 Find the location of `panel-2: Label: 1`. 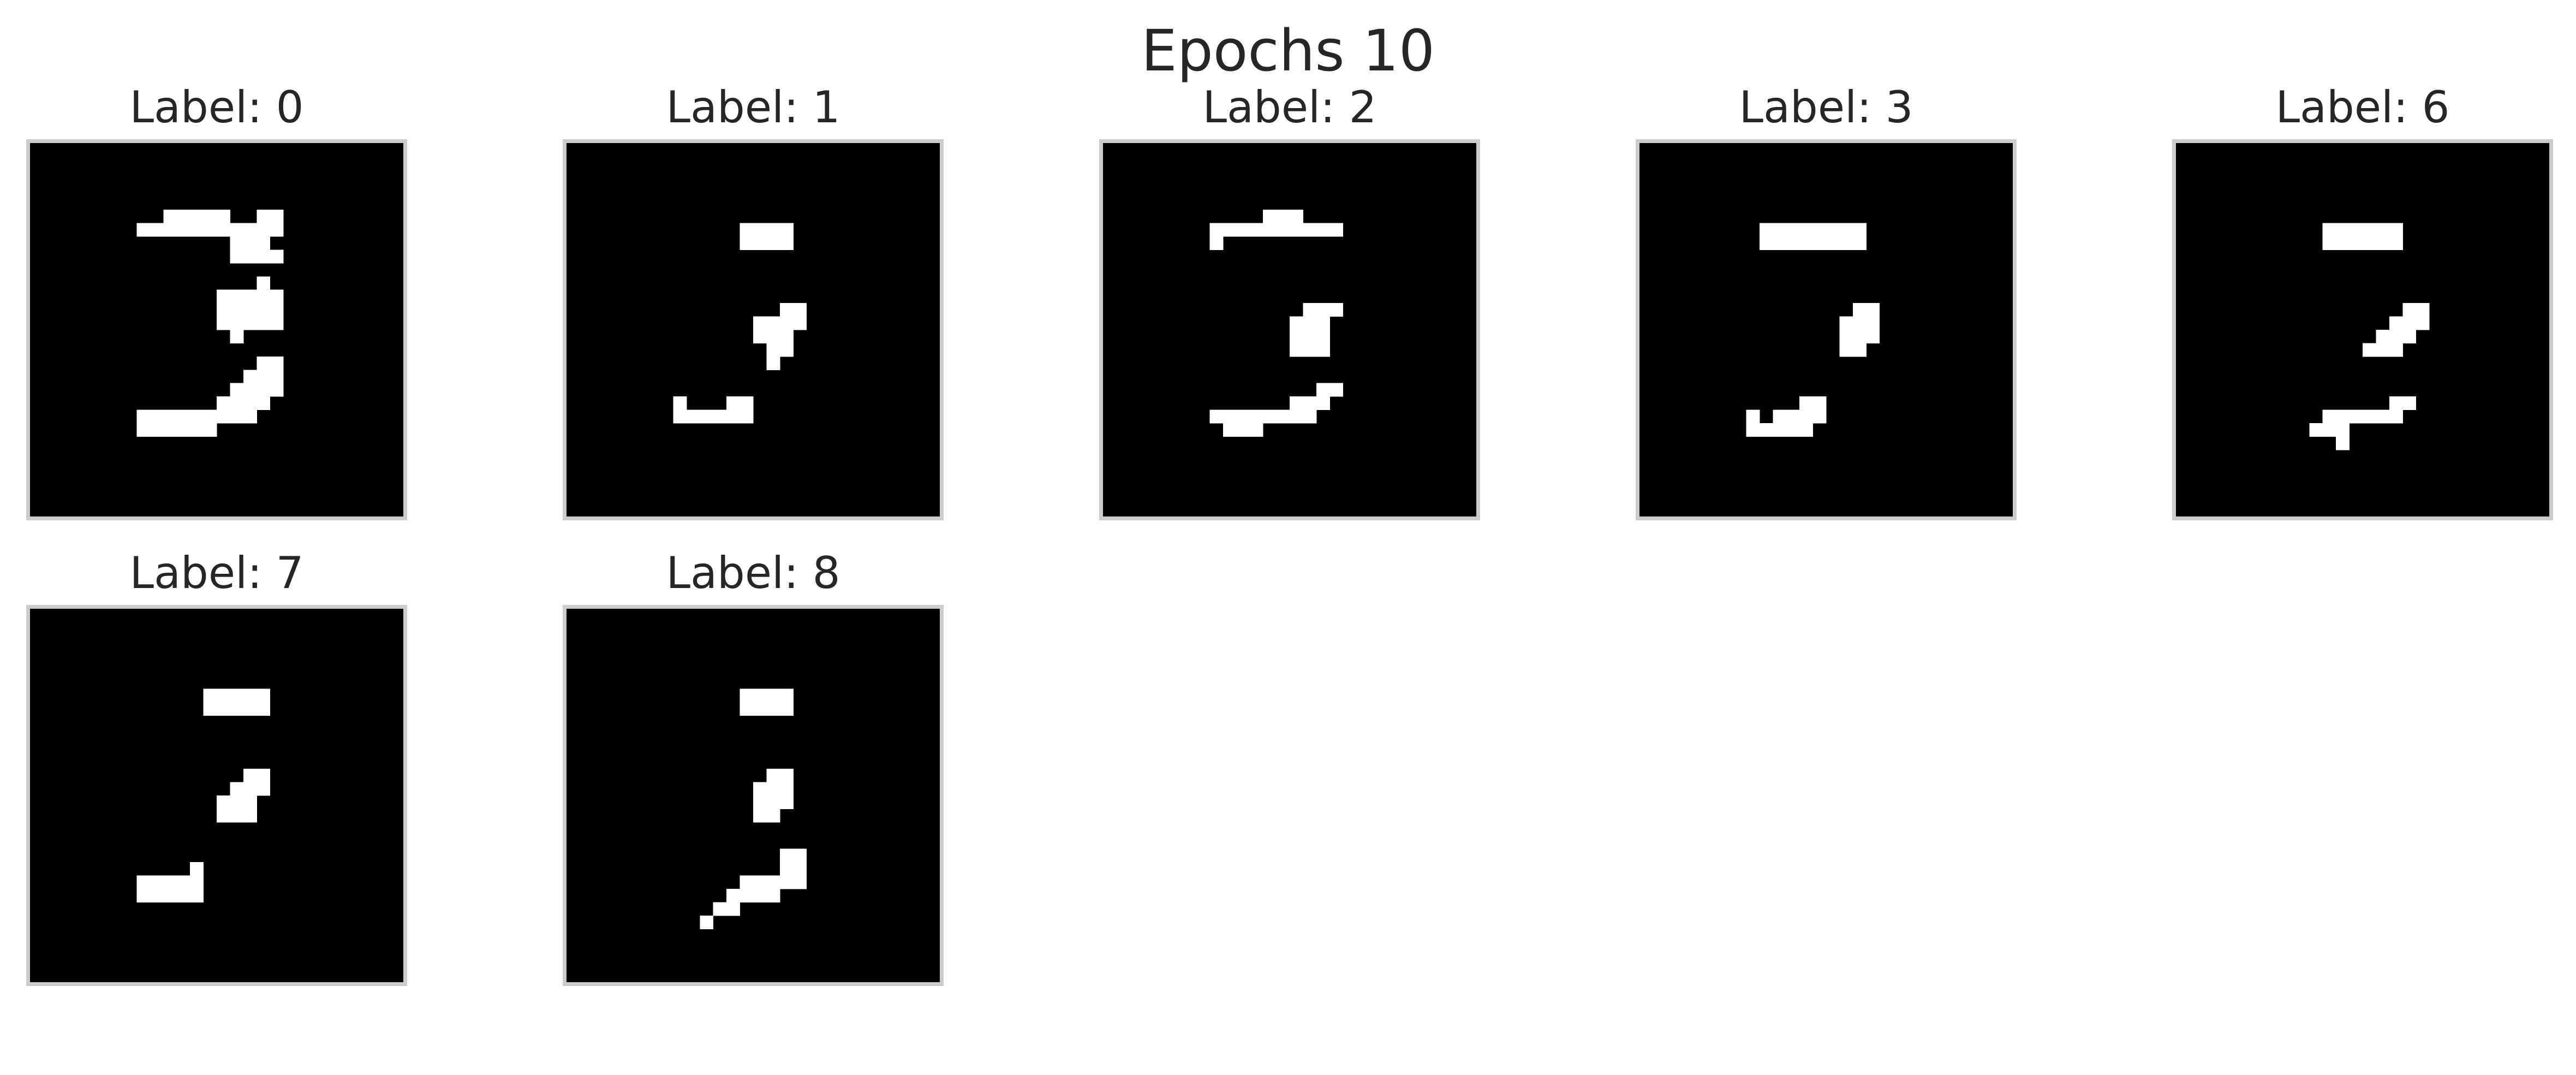

panel-2: Label: 1 is located at coordinates (753, 300).